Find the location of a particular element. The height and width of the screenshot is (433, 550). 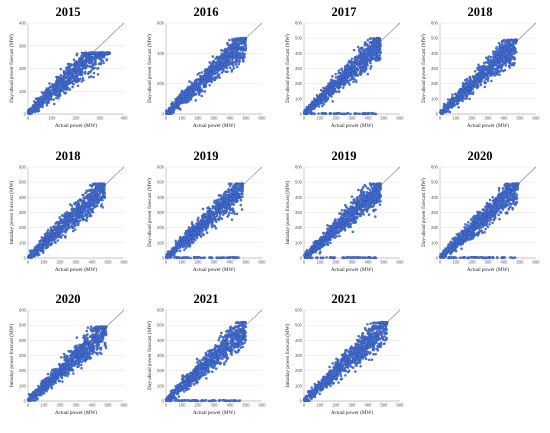

data-points is located at coordinates (206, 76).